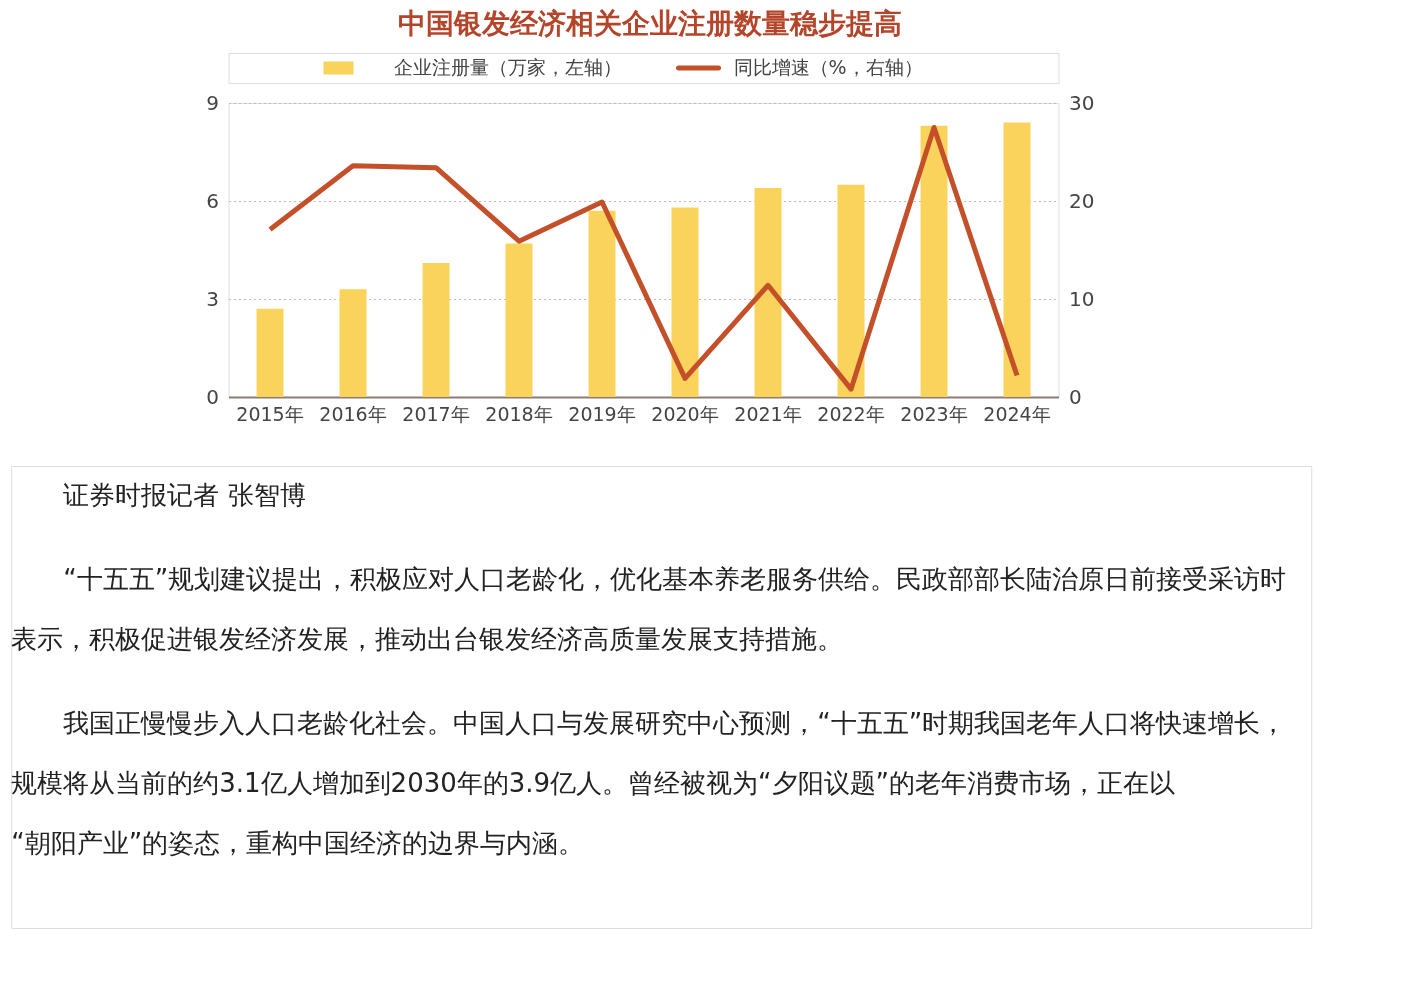 This screenshot has height=1002, width=1421. What do you see at coordinates (649, 609) in the screenshot?
I see `text: “十五五”规划建议提出，积极应对人口老龄化，优化基本养老服务供给。民政部部长陆治原日前接受采访时表示，积极促进银发经济发展，推动出台银发经济高质量发展支持措施。` at bounding box center [649, 609].